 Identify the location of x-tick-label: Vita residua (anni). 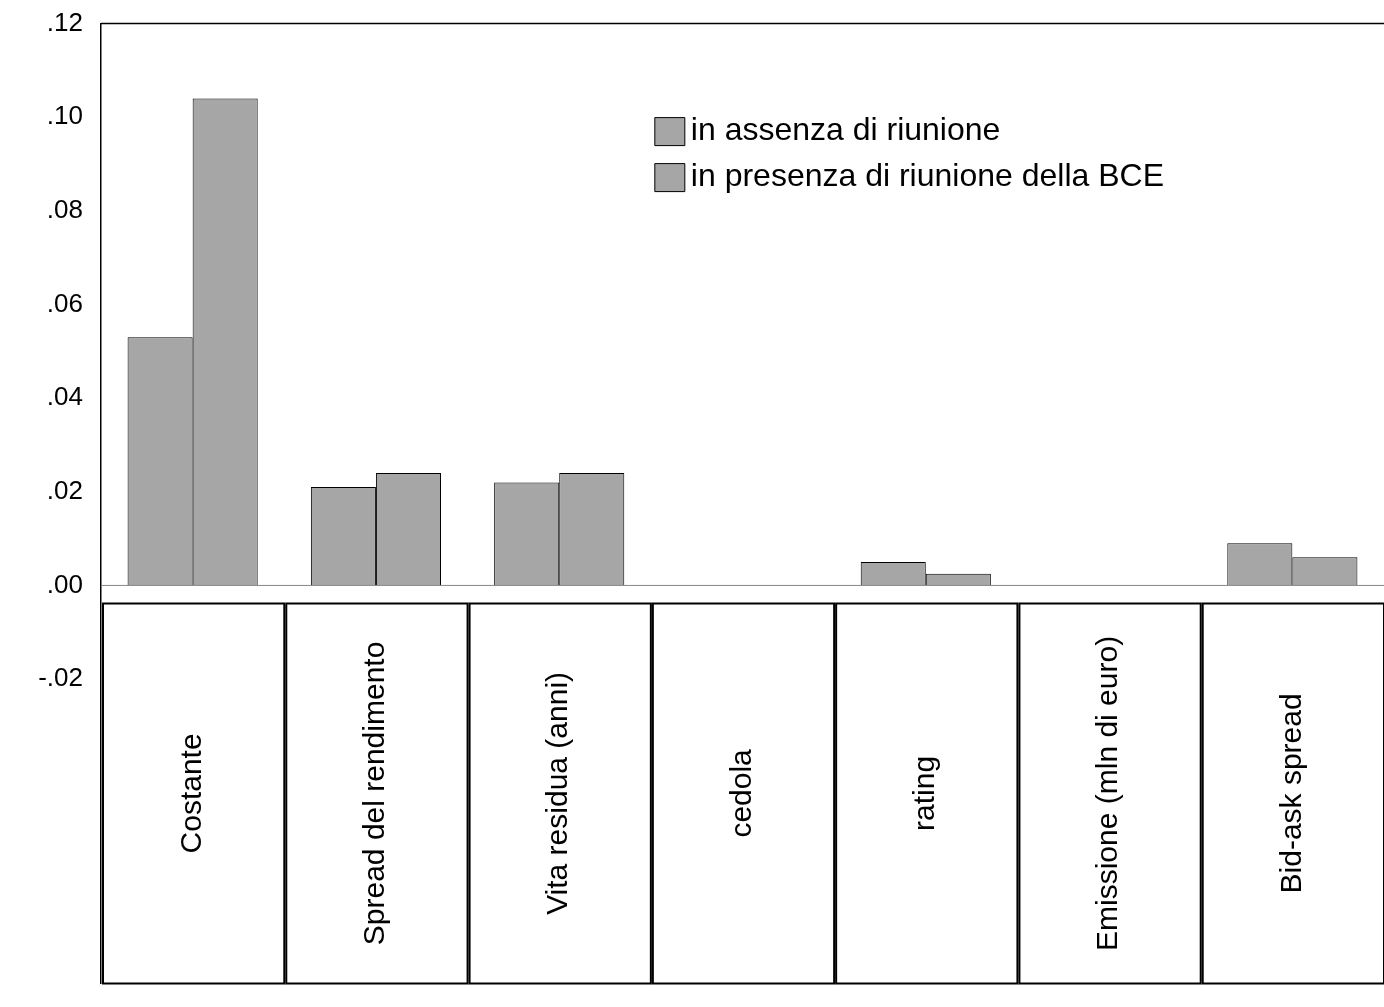
(557, 793).